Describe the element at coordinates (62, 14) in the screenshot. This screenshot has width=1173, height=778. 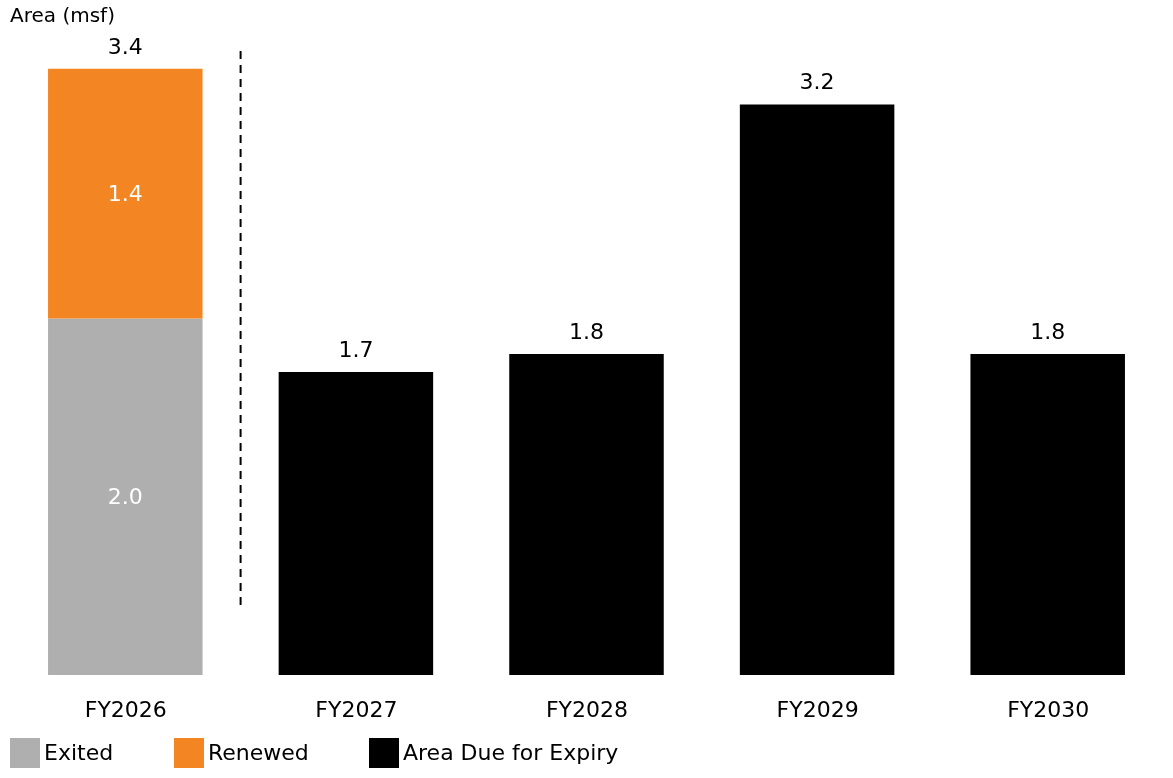
I see `y-axis-title: Area (msf)` at that location.